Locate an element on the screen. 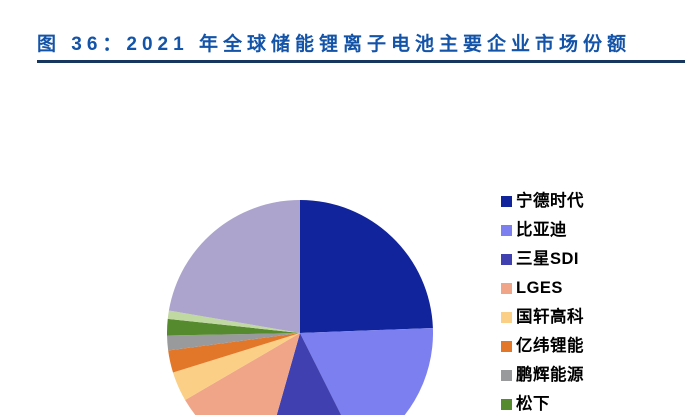 The width and height of the screenshot is (687, 415). legend-label: 三星SDI is located at coordinates (548, 259).